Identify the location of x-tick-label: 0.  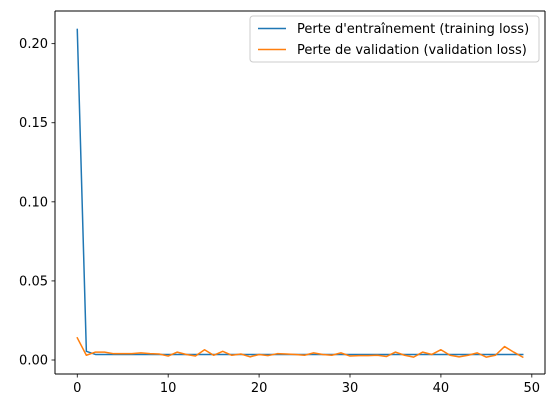
(77, 388).